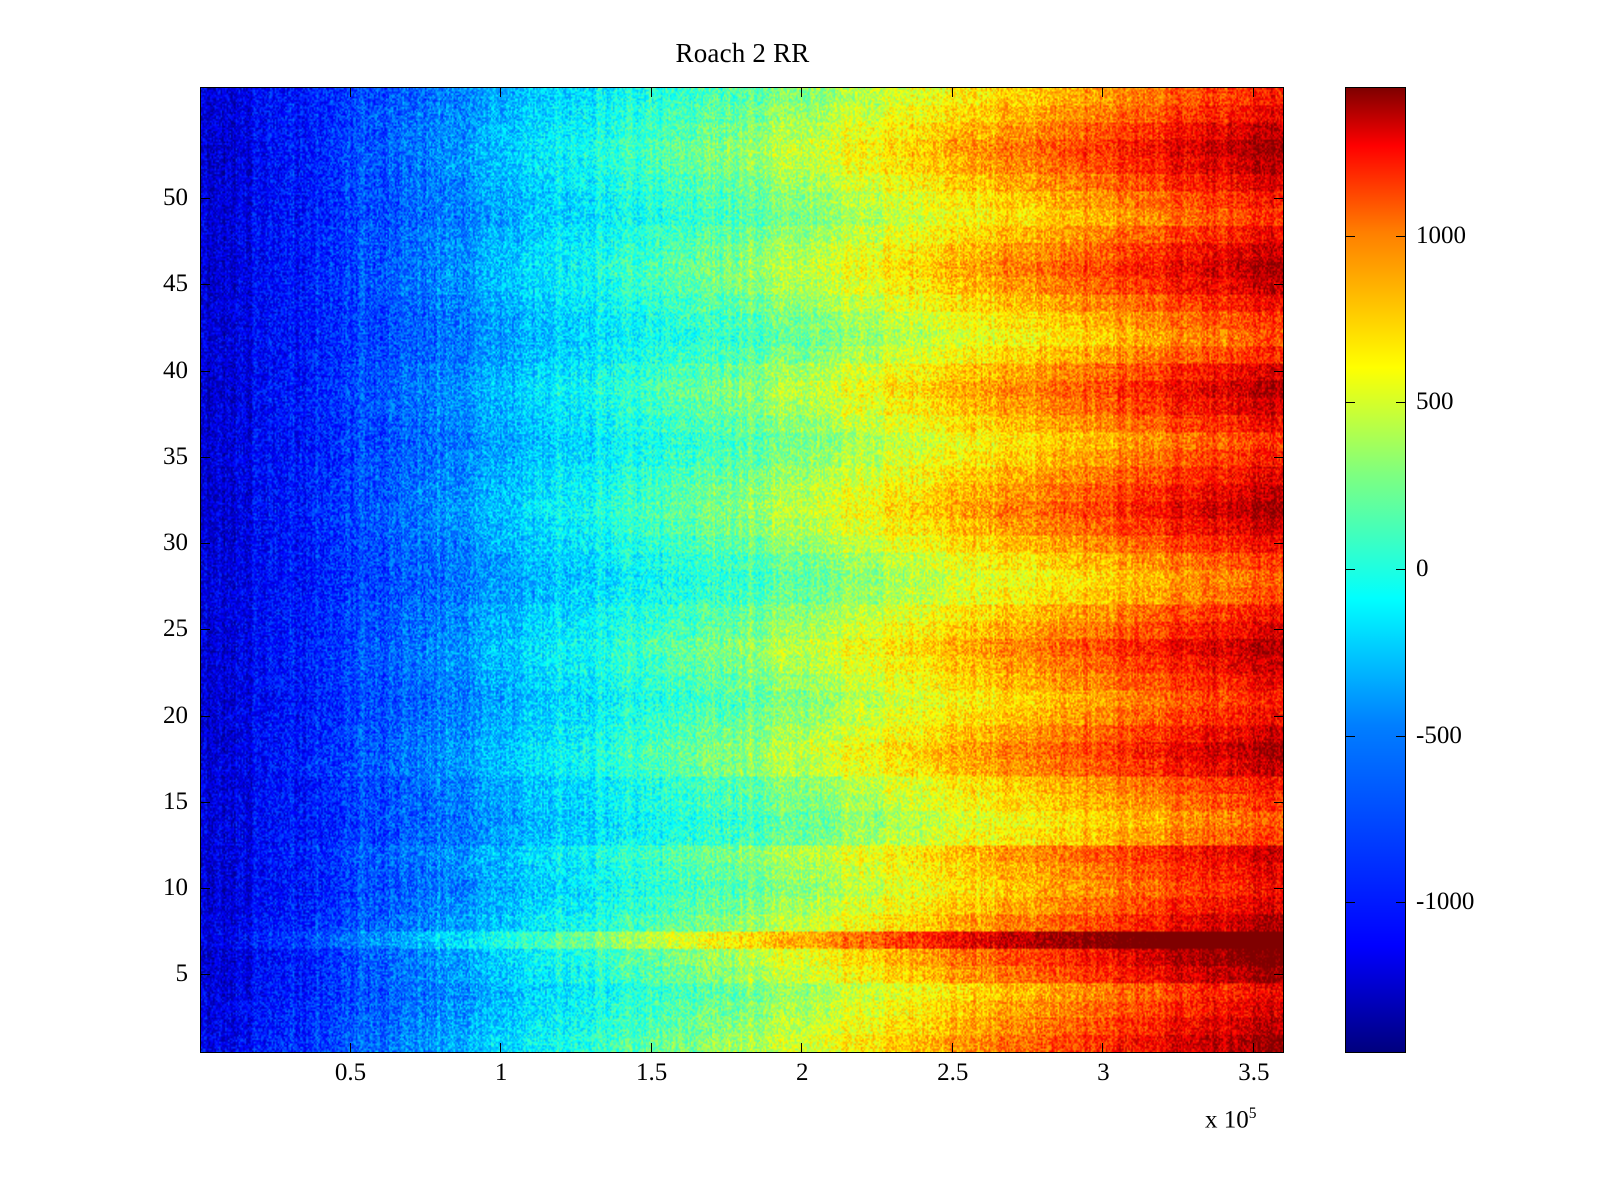 The width and height of the screenshot is (1600, 1200). Describe the element at coordinates (1254, 1072) in the screenshot. I see `x-axis-tick-label: 3.5` at that location.